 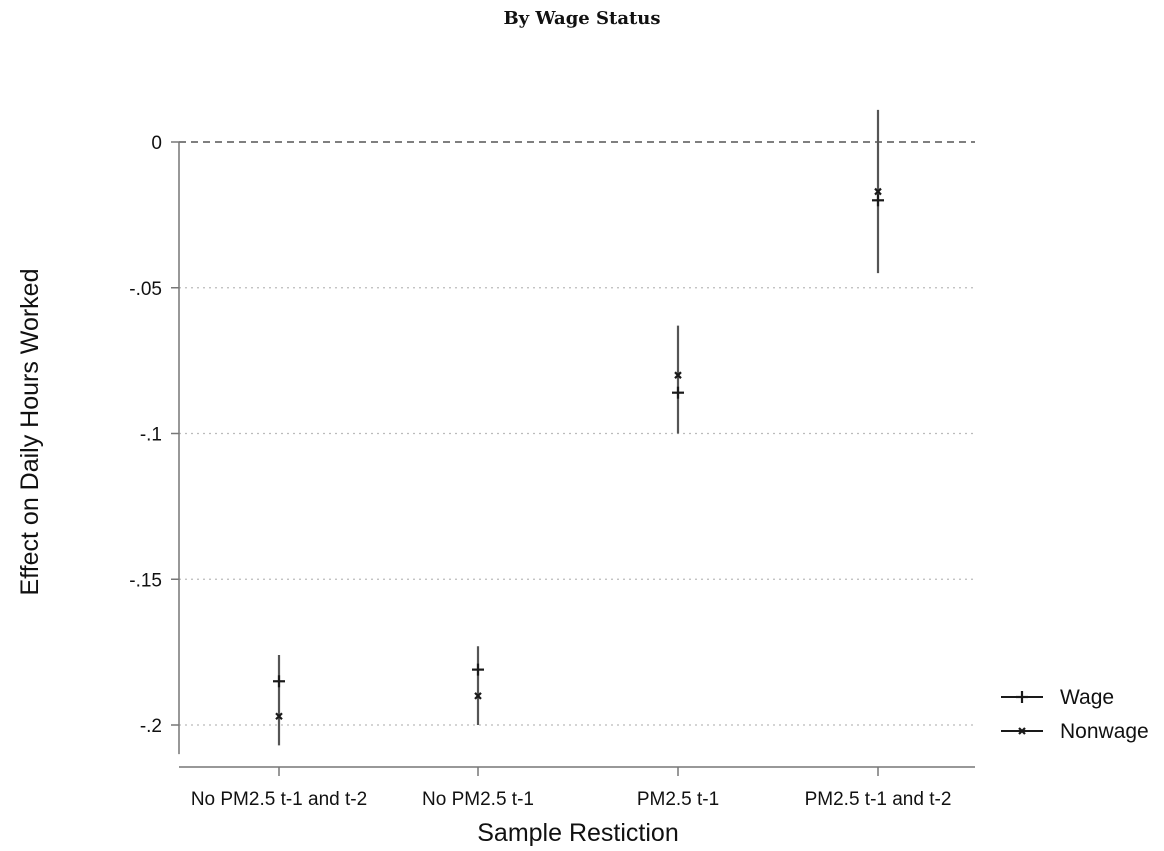 What do you see at coordinates (1022, 697) in the screenshot?
I see `legend-plus-marker` at bounding box center [1022, 697].